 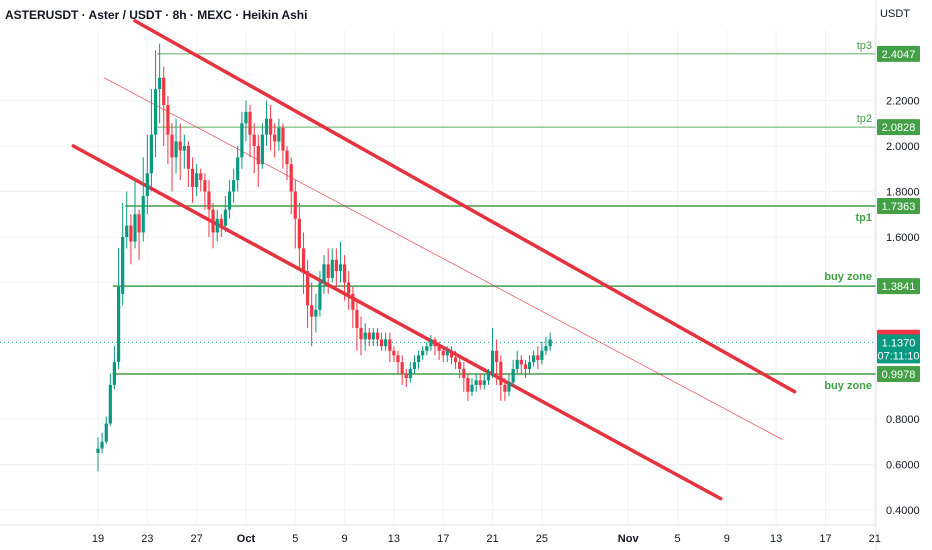 I want to click on x-tick-label: 21, so click(x=492, y=539).